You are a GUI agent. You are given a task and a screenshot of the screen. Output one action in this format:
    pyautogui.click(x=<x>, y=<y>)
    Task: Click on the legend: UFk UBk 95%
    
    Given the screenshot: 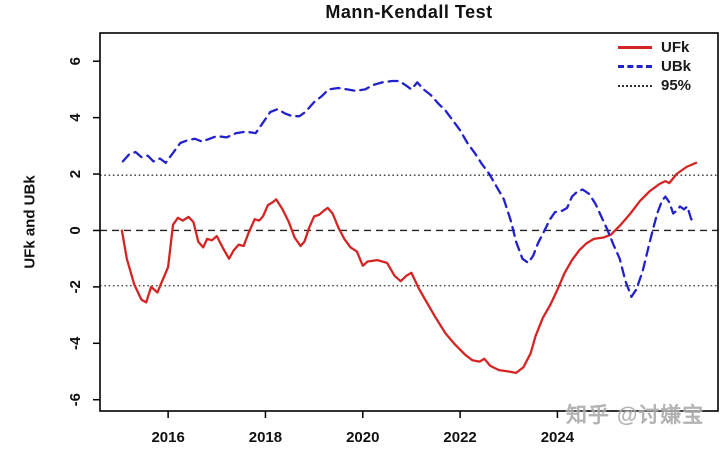 What is the action you would take?
    pyautogui.click(x=670, y=66)
    